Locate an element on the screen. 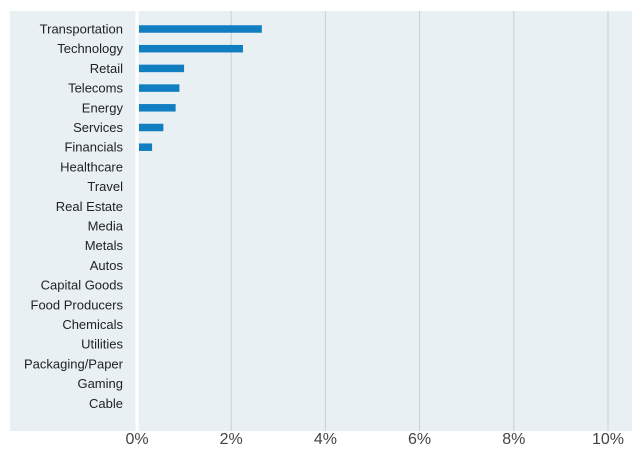  x-axis-tick-labels: 0% 2% 4% 6% 8% 10% is located at coordinates (374, 439).